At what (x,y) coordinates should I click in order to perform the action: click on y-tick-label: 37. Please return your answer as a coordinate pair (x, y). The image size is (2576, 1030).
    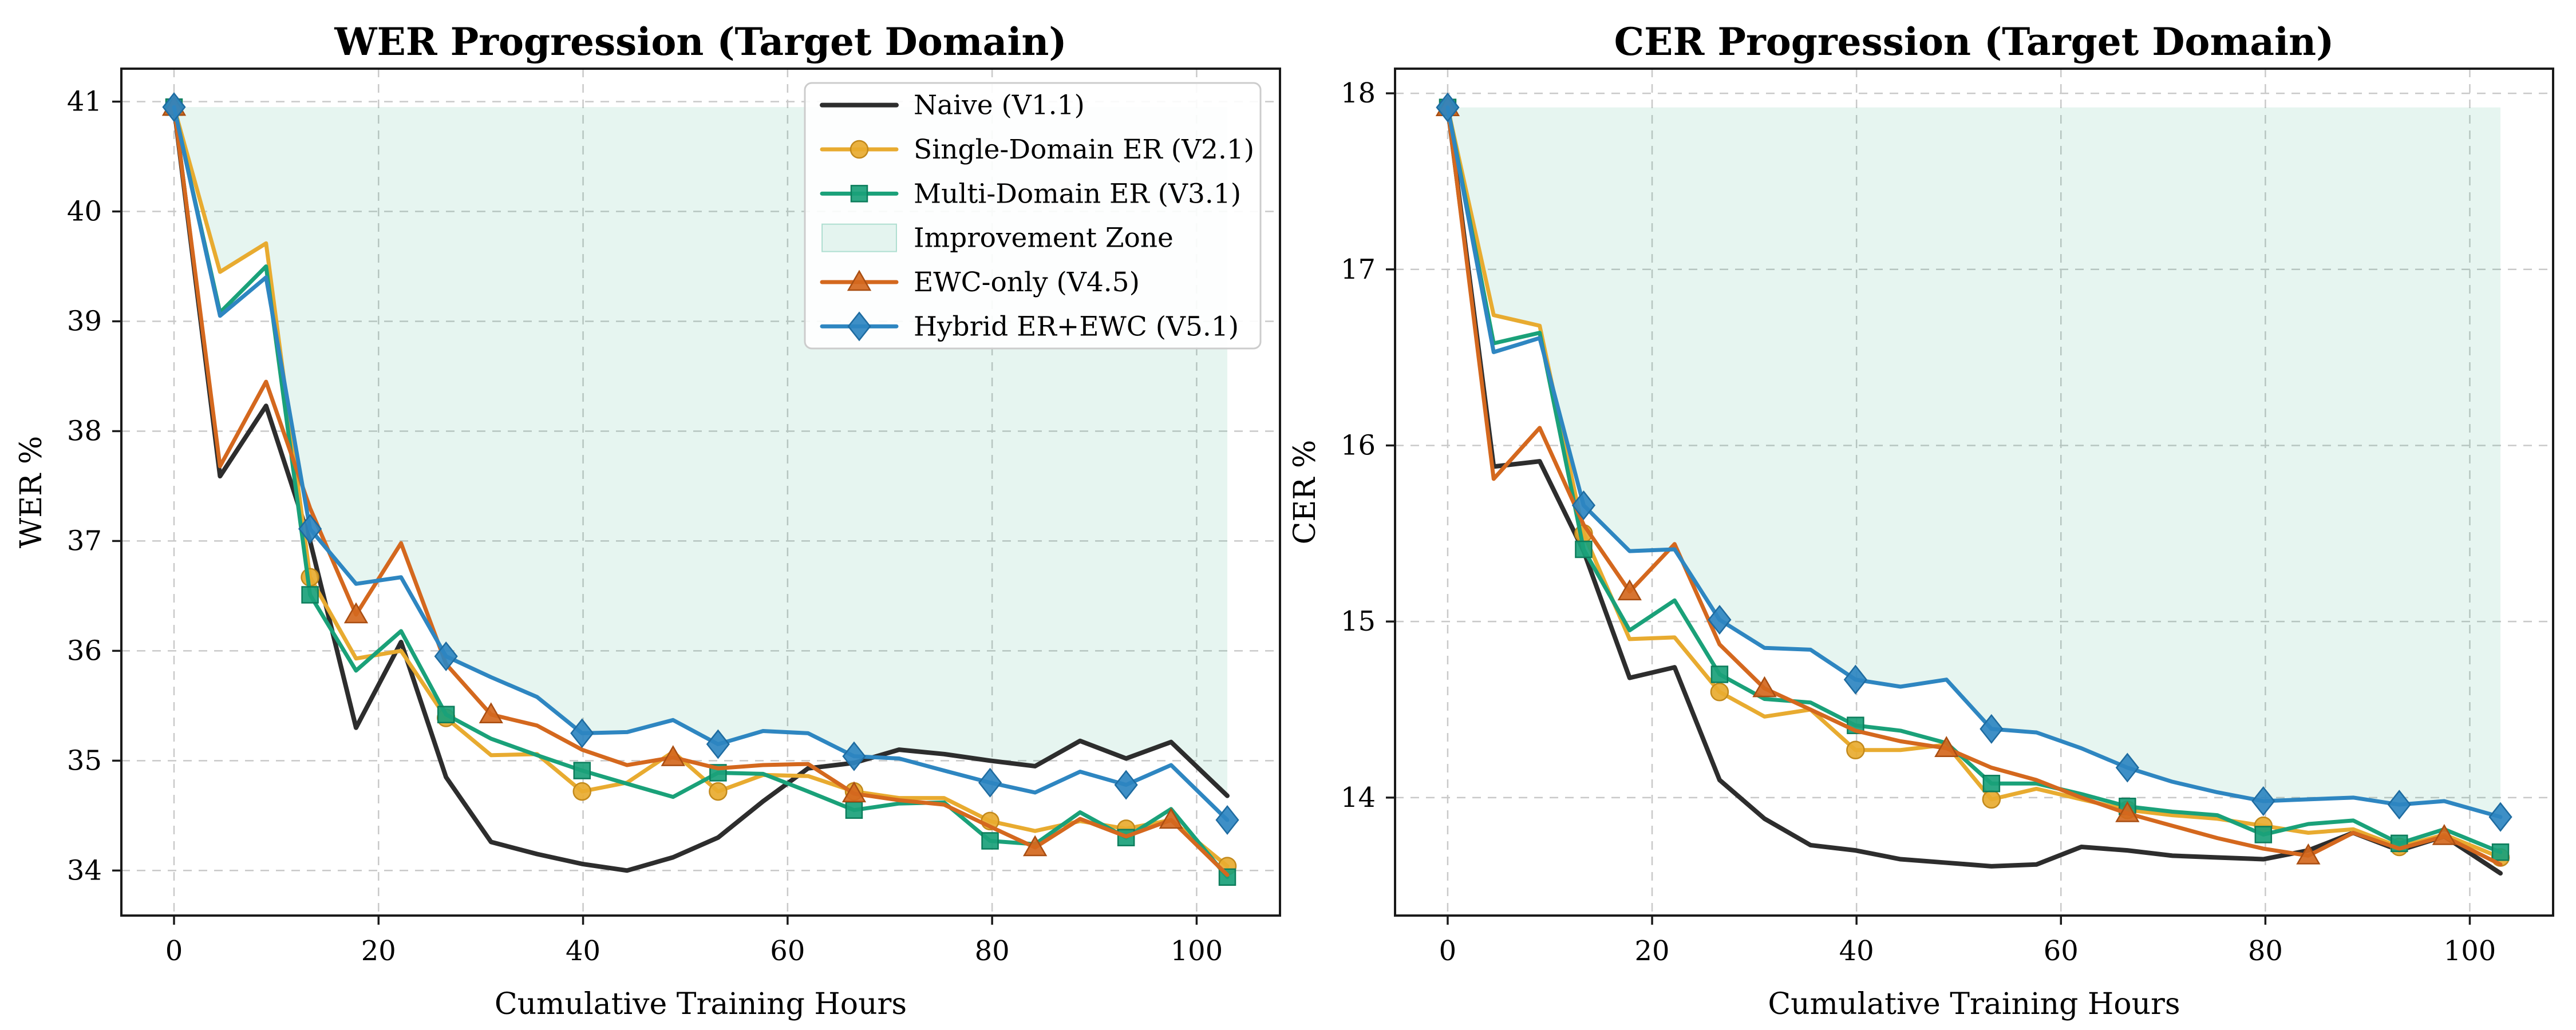
    Looking at the image, I should click on (84, 541).